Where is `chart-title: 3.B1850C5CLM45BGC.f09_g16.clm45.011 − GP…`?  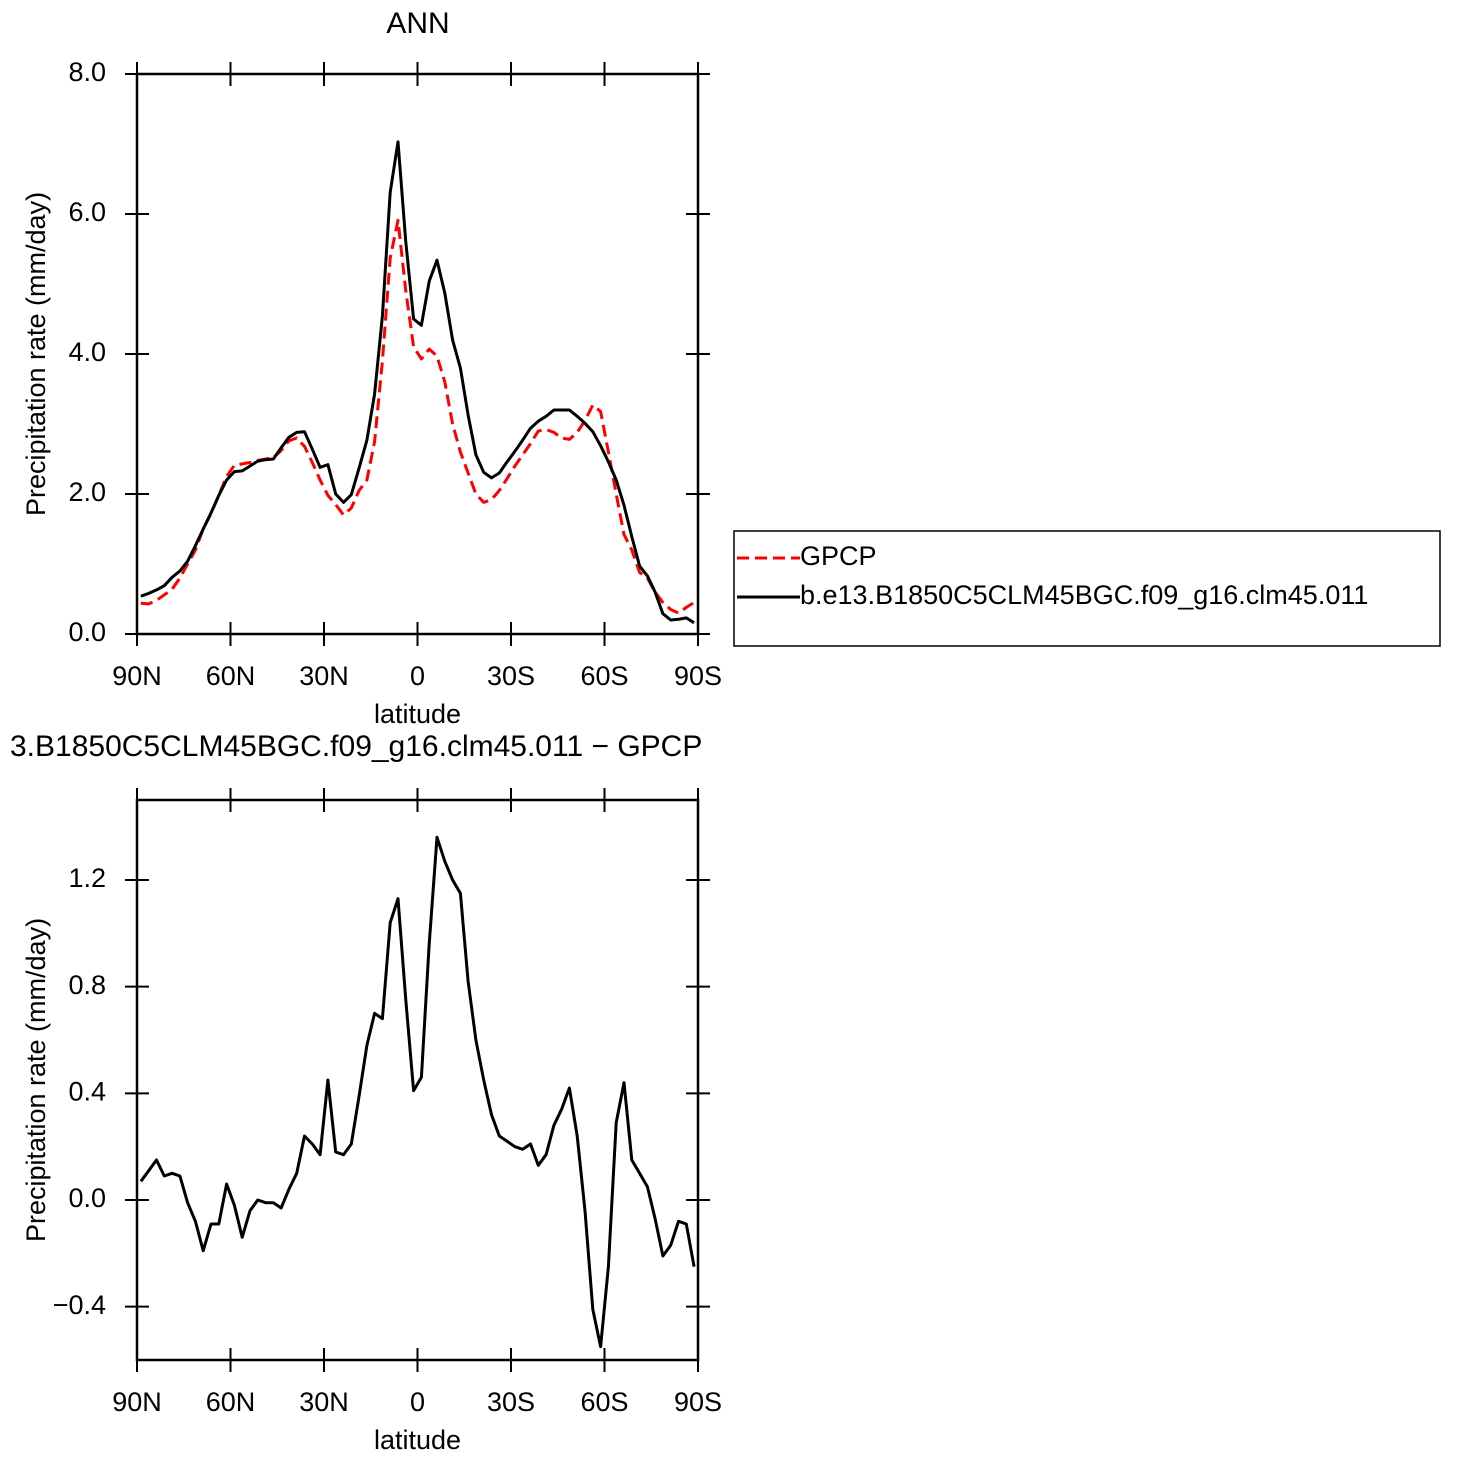
chart-title: 3.B1850C5CLM45BGC.f09_g16.clm45.011 − GP… is located at coordinates (356, 746).